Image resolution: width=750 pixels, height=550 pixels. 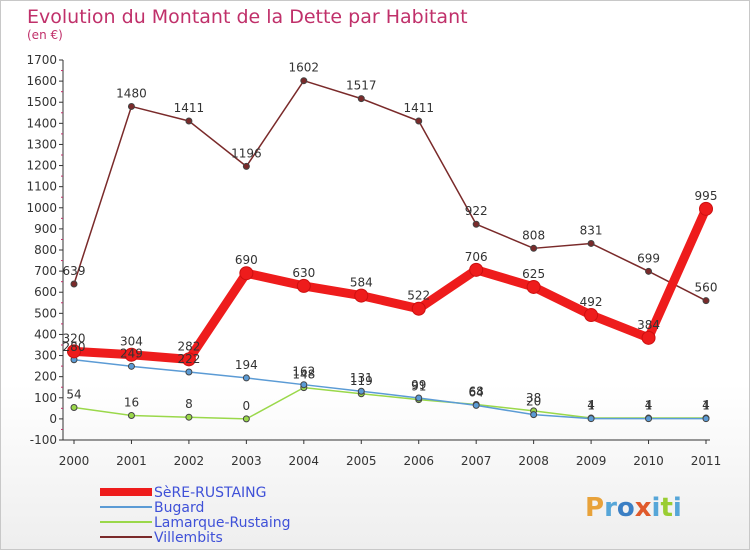 What do you see at coordinates (648, 461) in the screenshot?
I see `x-tick-label: 2010` at bounding box center [648, 461].